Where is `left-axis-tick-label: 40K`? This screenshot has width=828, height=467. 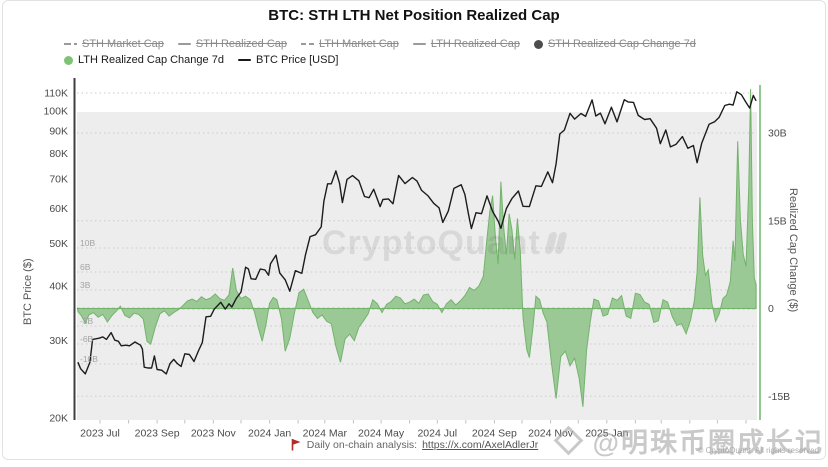
left-axis-tick-label: 40K is located at coordinates (58, 286).